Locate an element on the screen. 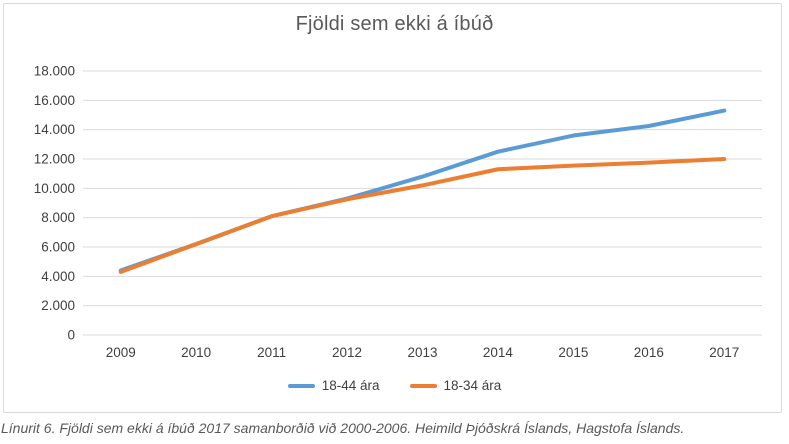  chart-title: Fjöldi sem ekki á íbúð is located at coordinates (394, 24).